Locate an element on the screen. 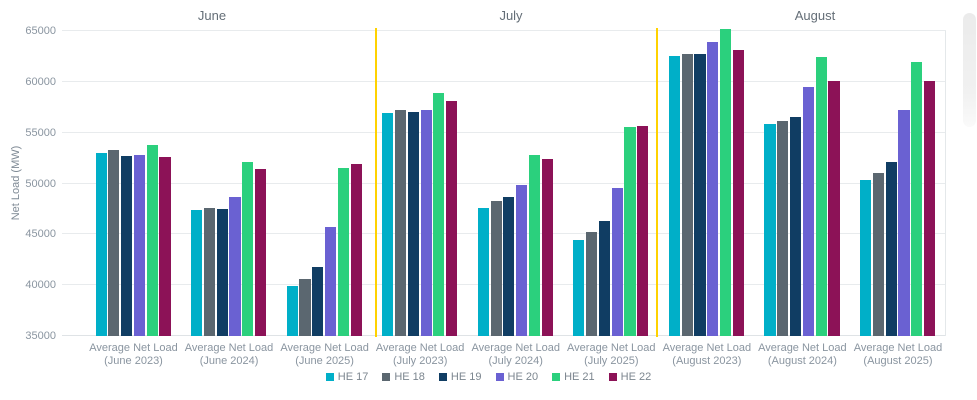  bar-cluster-july-2025 is located at coordinates (611, 183).